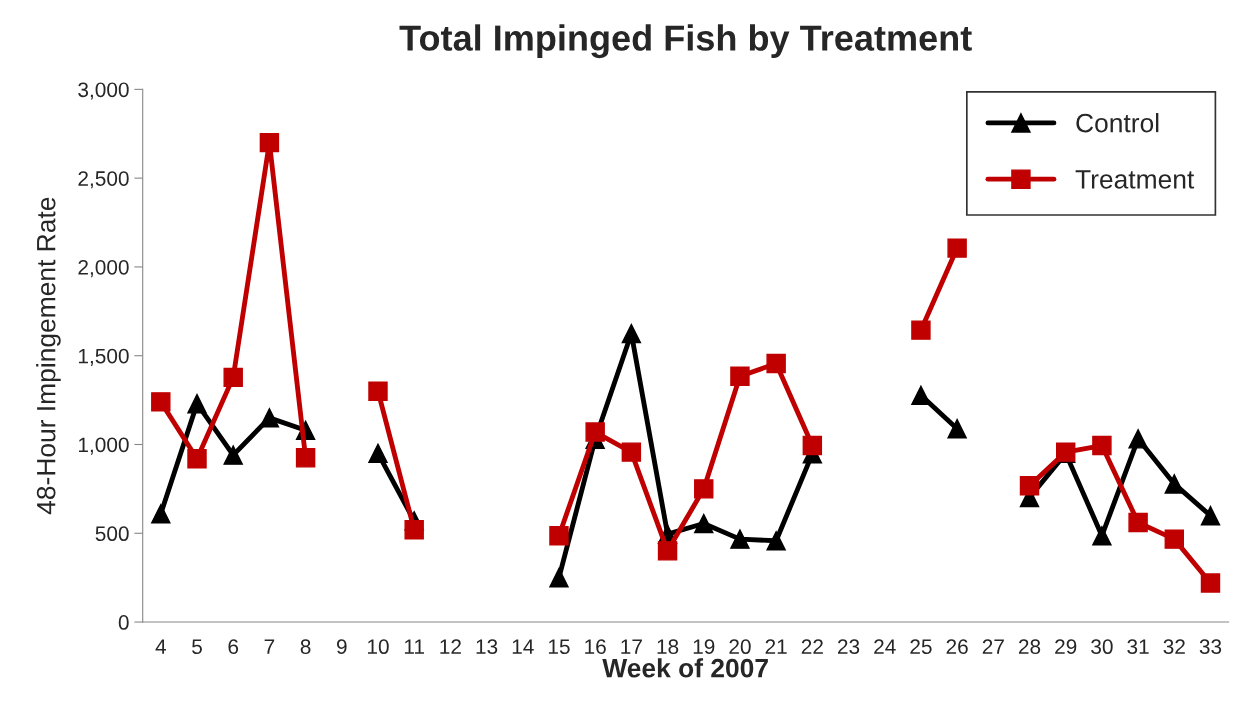  Describe the element at coordinates (559, 647) in the screenshot. I see `x-tick-label: 15` at that location.